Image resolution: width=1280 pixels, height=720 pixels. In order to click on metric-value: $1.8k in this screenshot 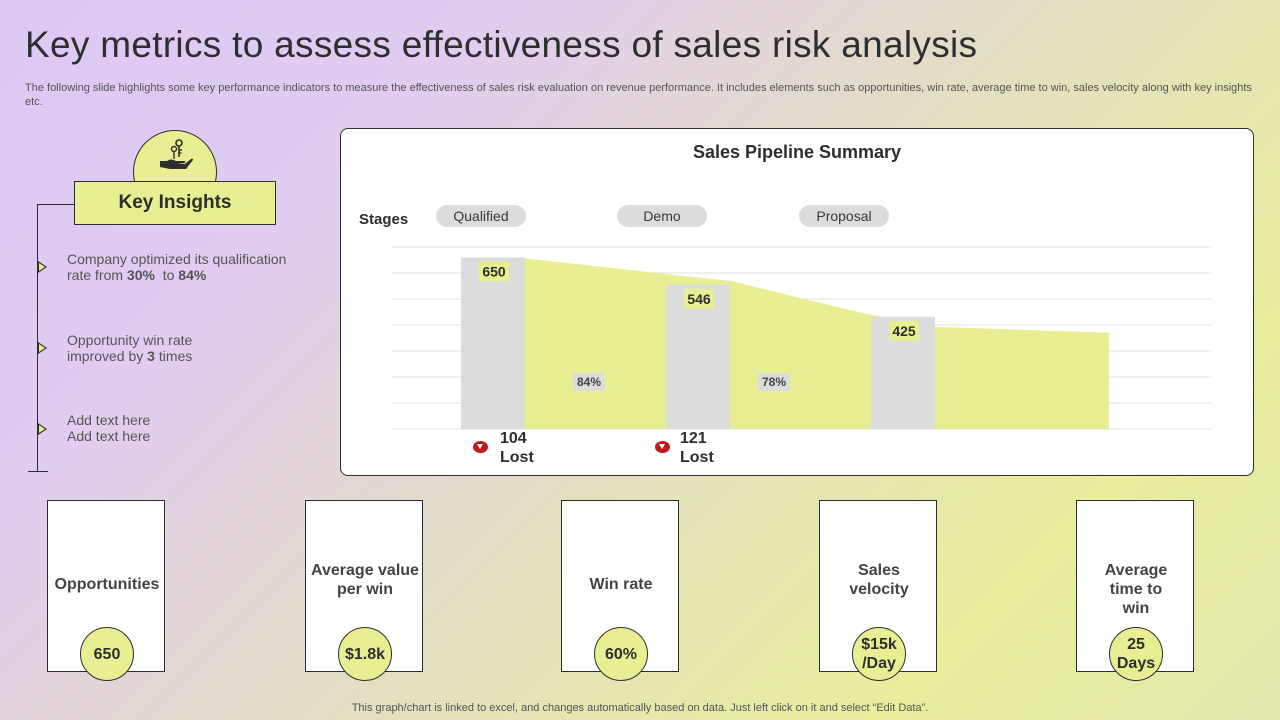, I will do `click(365, 654)`.